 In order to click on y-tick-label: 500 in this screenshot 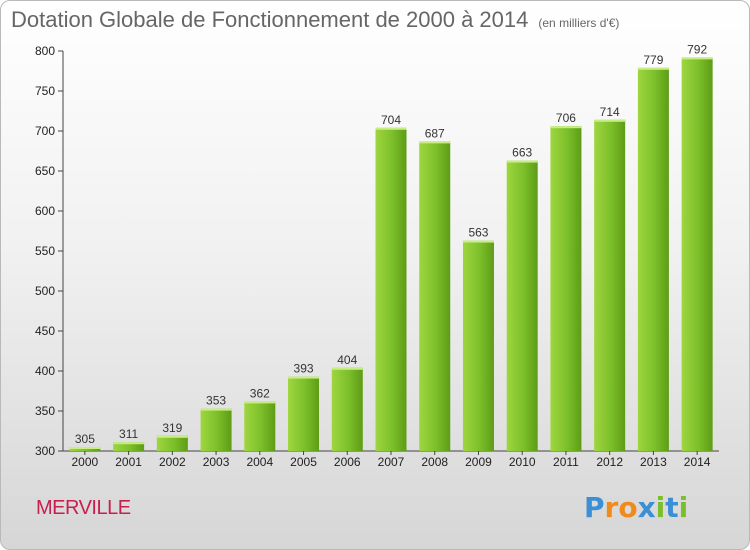, I will do `click(45, 291)`.